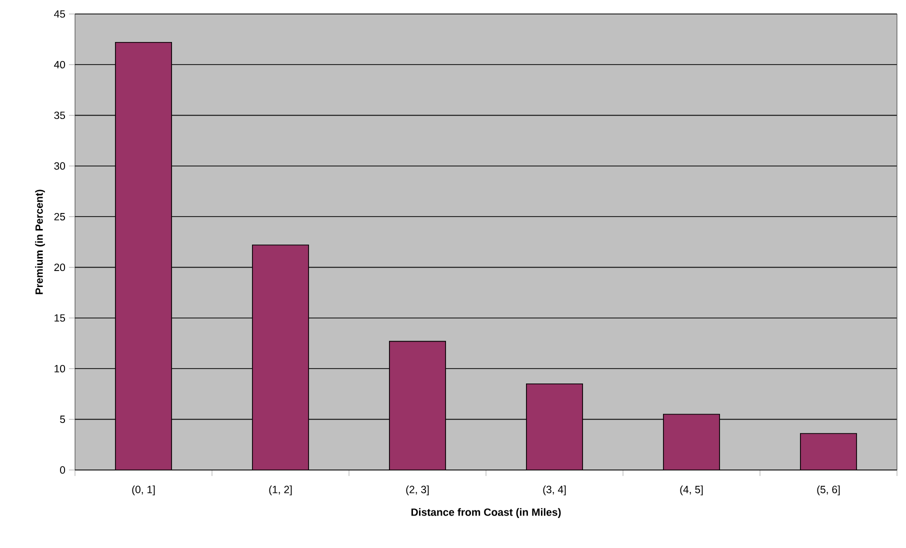  What do you see at coordinates (60, 166) in the screenshot?
I see `y-tick-label: 30` at bounding box center [60, 166].